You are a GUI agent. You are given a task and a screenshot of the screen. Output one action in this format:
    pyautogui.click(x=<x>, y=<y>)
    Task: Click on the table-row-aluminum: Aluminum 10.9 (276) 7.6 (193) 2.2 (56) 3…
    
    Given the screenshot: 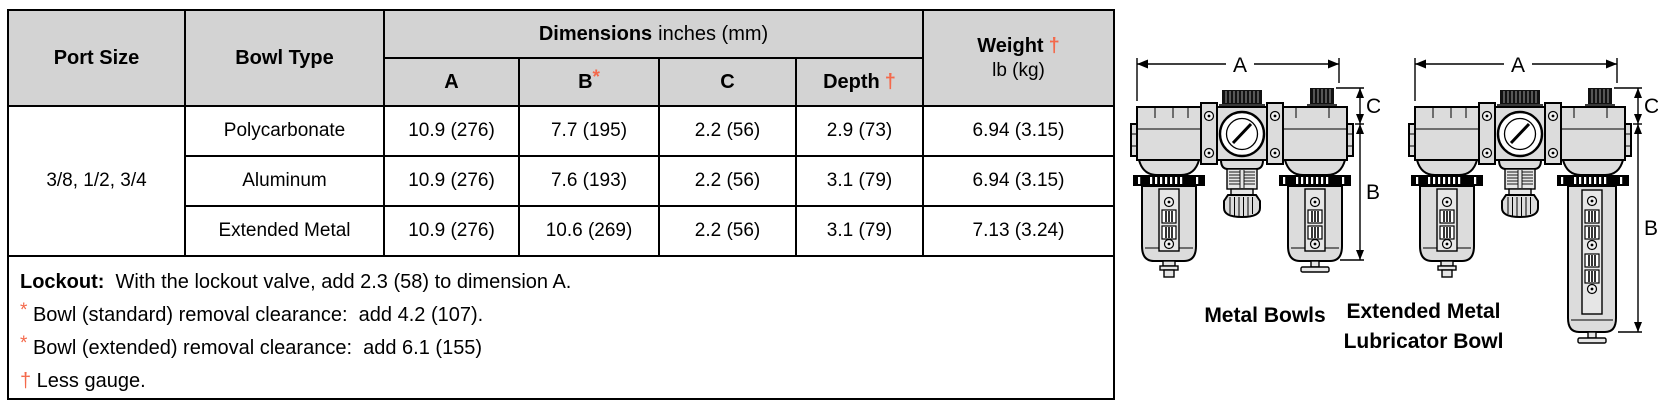 What is the action you would take?
    pyautogui.click(x=561, y=181)
    